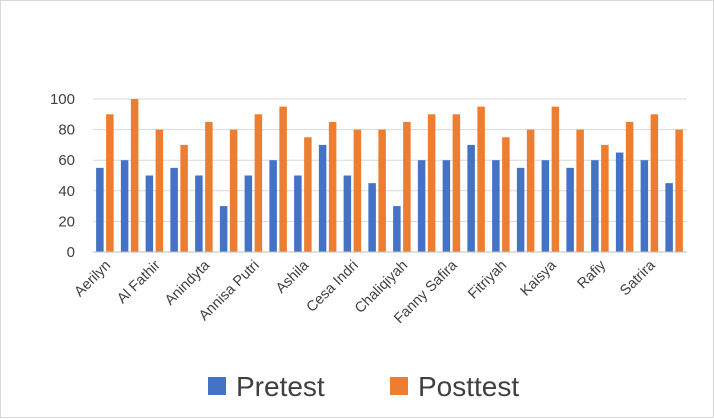 The height and width of the screenshot is (419, 714). What do you see at coordinates (62, 99) in the screenshot?
I see `y-tick-label: 100` at bounding box center [62, 99].